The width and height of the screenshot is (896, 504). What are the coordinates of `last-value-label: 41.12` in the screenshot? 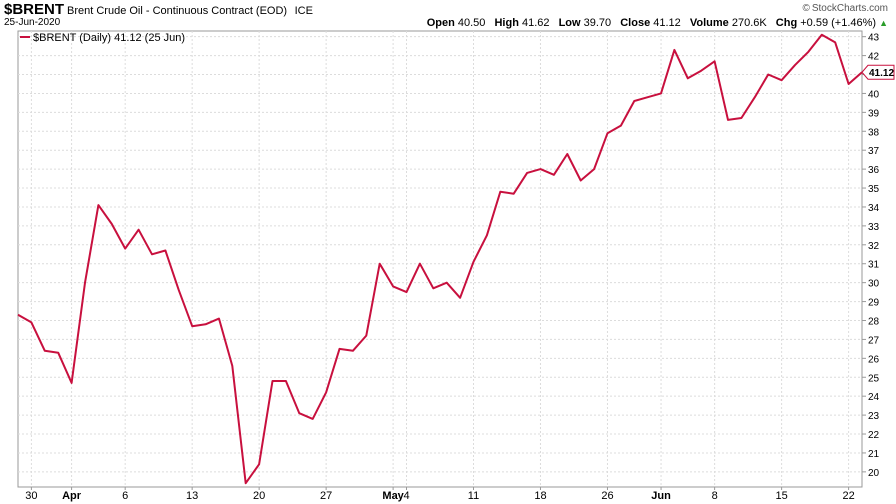 It's located at (878, 72).